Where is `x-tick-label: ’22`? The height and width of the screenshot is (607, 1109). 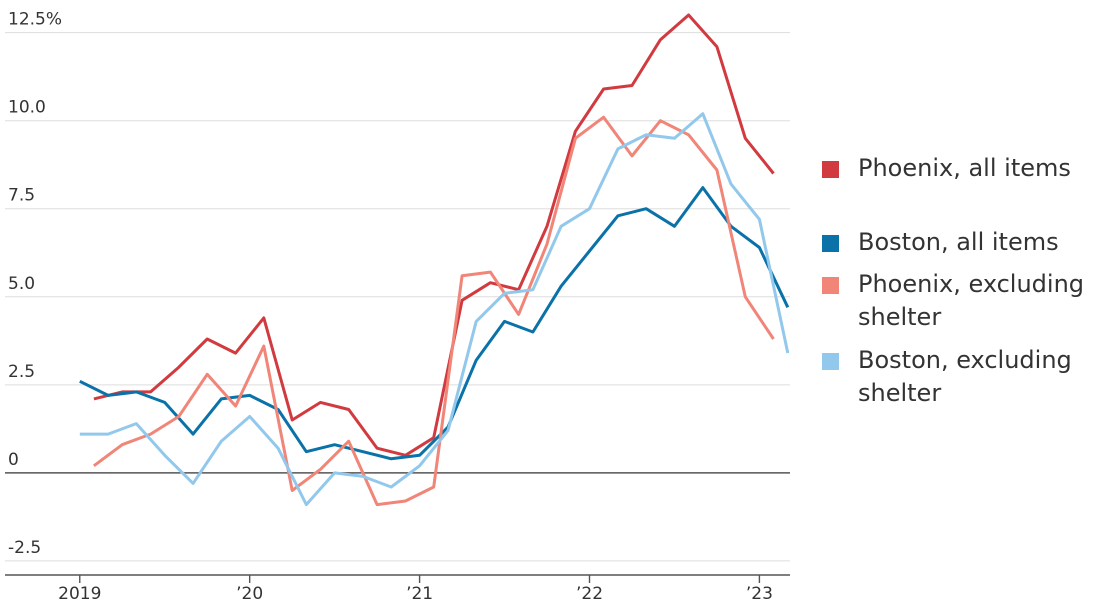
x-tick-label: ’22 is located at coordinates (589, 594).